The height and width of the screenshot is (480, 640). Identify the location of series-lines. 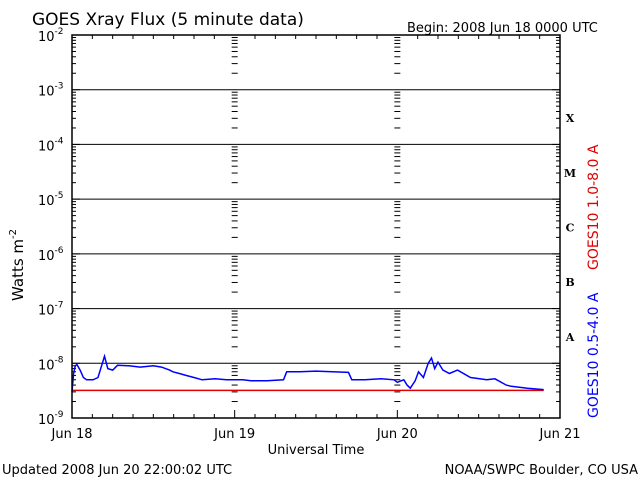
(307, 372).